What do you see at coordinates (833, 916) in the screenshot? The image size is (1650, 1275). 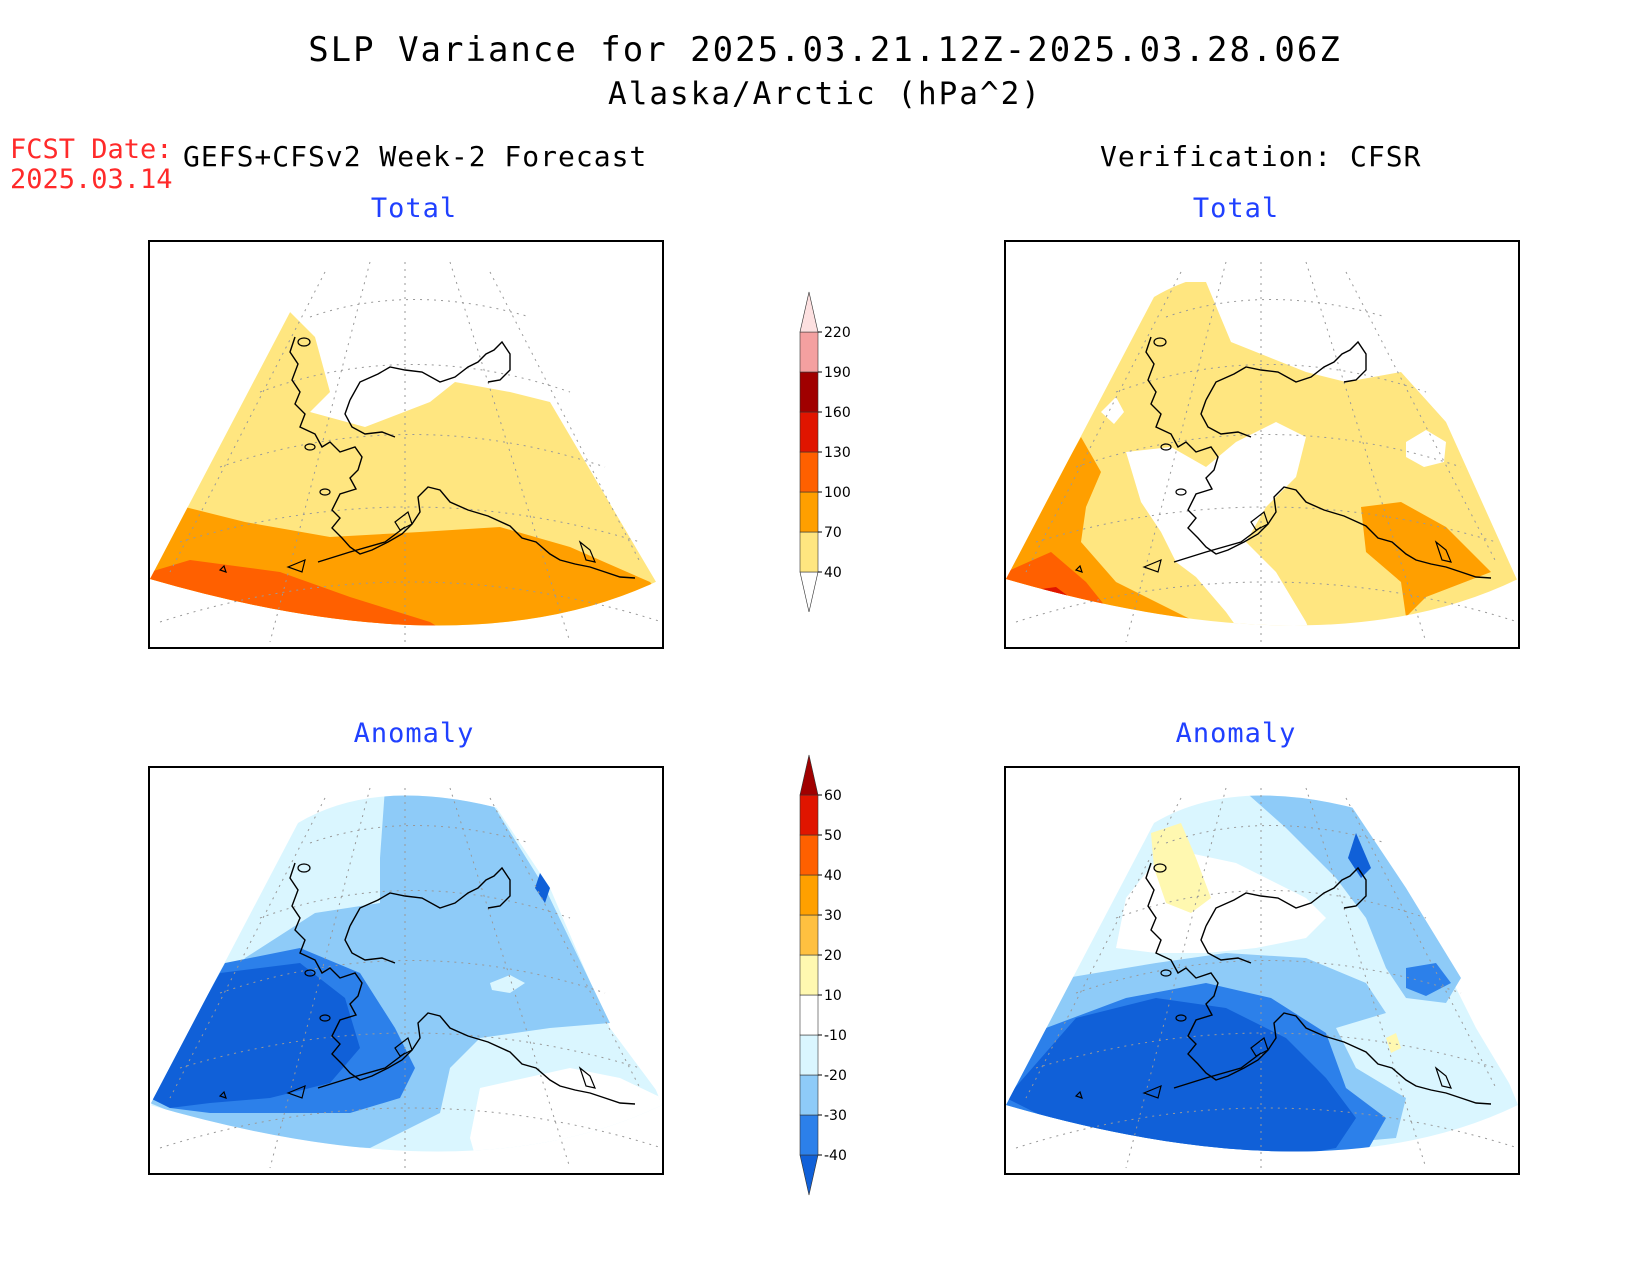 I see `colorbar-label: 30` at bounding box center [833, 916].